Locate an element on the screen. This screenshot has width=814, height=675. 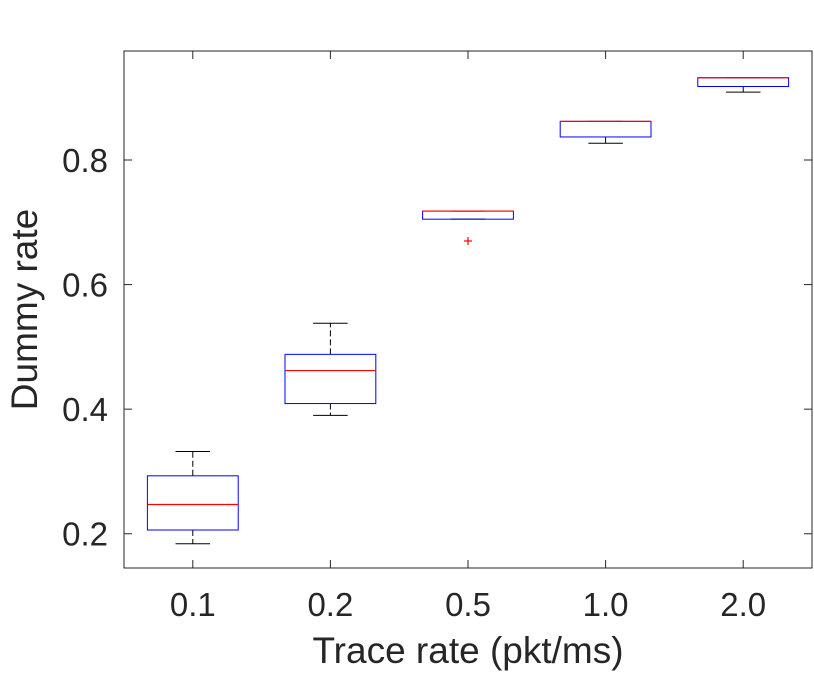
box-group-1.0 is located at coordinates (605, 132).